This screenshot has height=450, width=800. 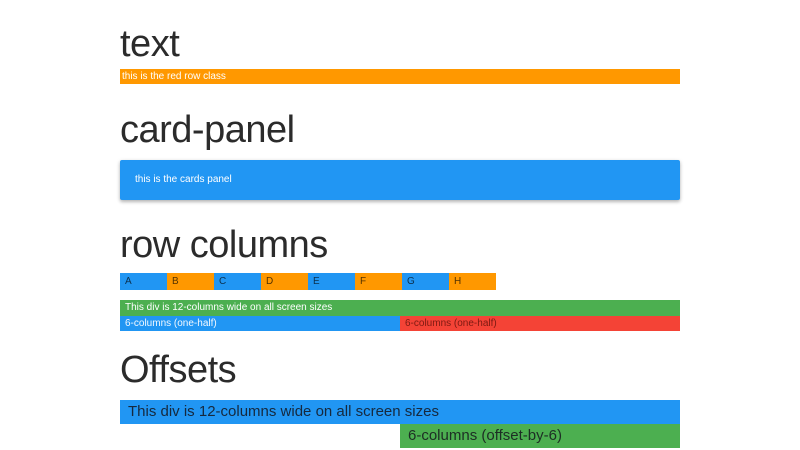 I want to click on grid-column-g: G, so click(x=425, y=281).